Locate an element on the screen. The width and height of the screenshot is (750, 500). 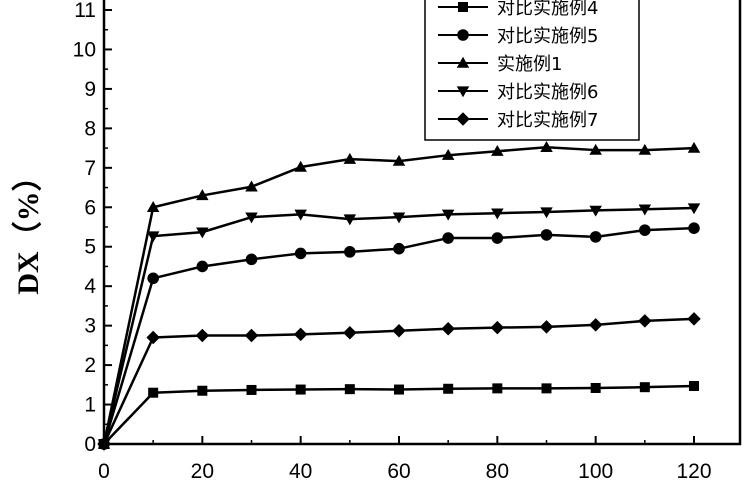
x-tick-label: 100 is located at coordinates (595, 471).